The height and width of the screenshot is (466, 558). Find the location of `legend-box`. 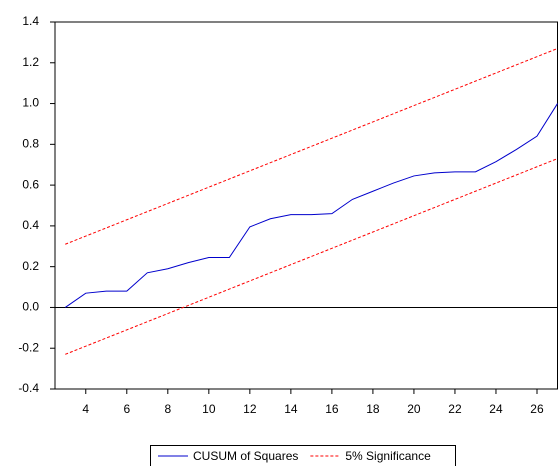

legend-box is located at coordinates (303, 455).